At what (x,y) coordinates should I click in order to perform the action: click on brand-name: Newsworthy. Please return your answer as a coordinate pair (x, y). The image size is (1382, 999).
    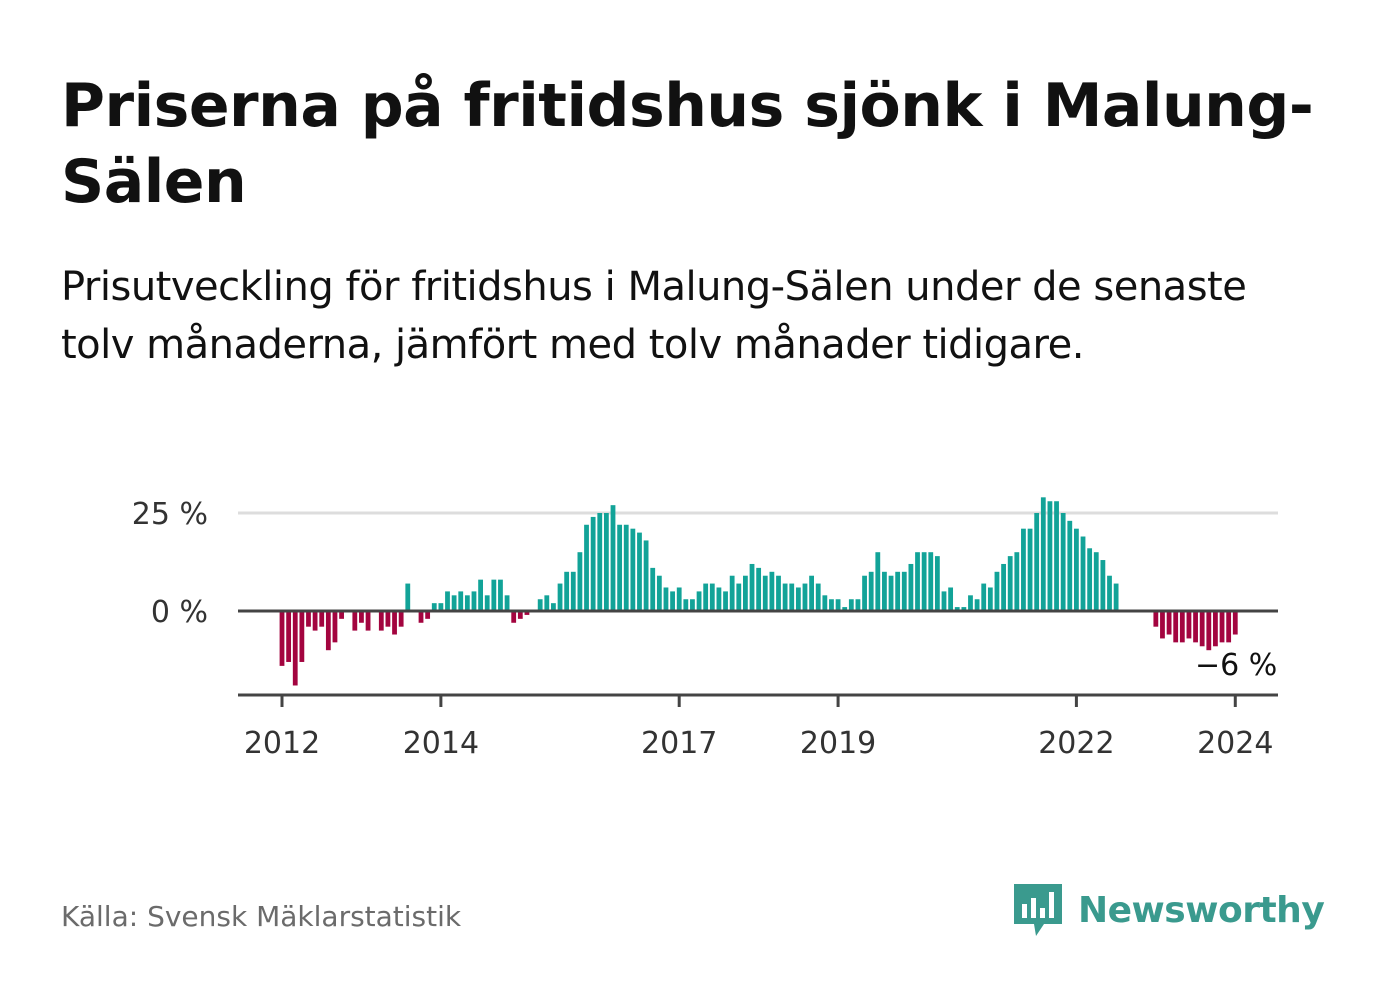
    Looking at the image, I should click on (1201, 910).